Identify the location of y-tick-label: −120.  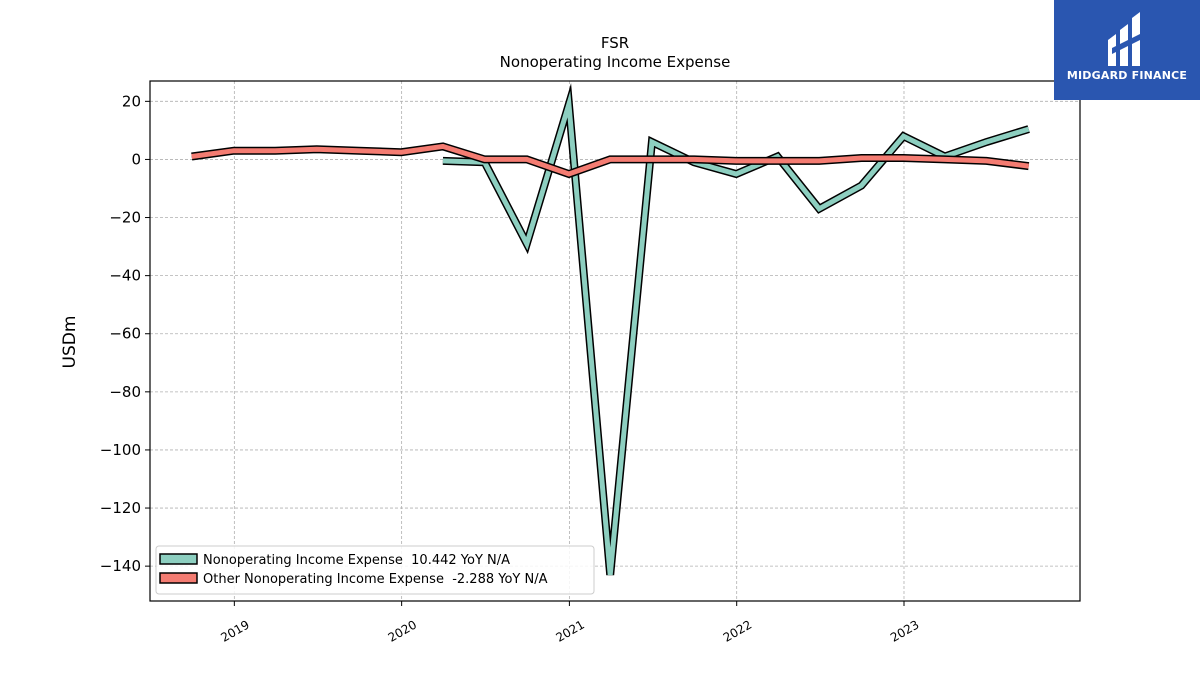
(120, 508).